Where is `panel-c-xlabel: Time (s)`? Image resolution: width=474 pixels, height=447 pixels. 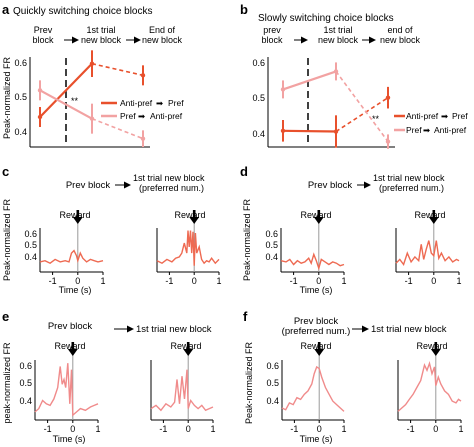 panel-c-xlabel: Time (s) is located at coordinates (75, 290).